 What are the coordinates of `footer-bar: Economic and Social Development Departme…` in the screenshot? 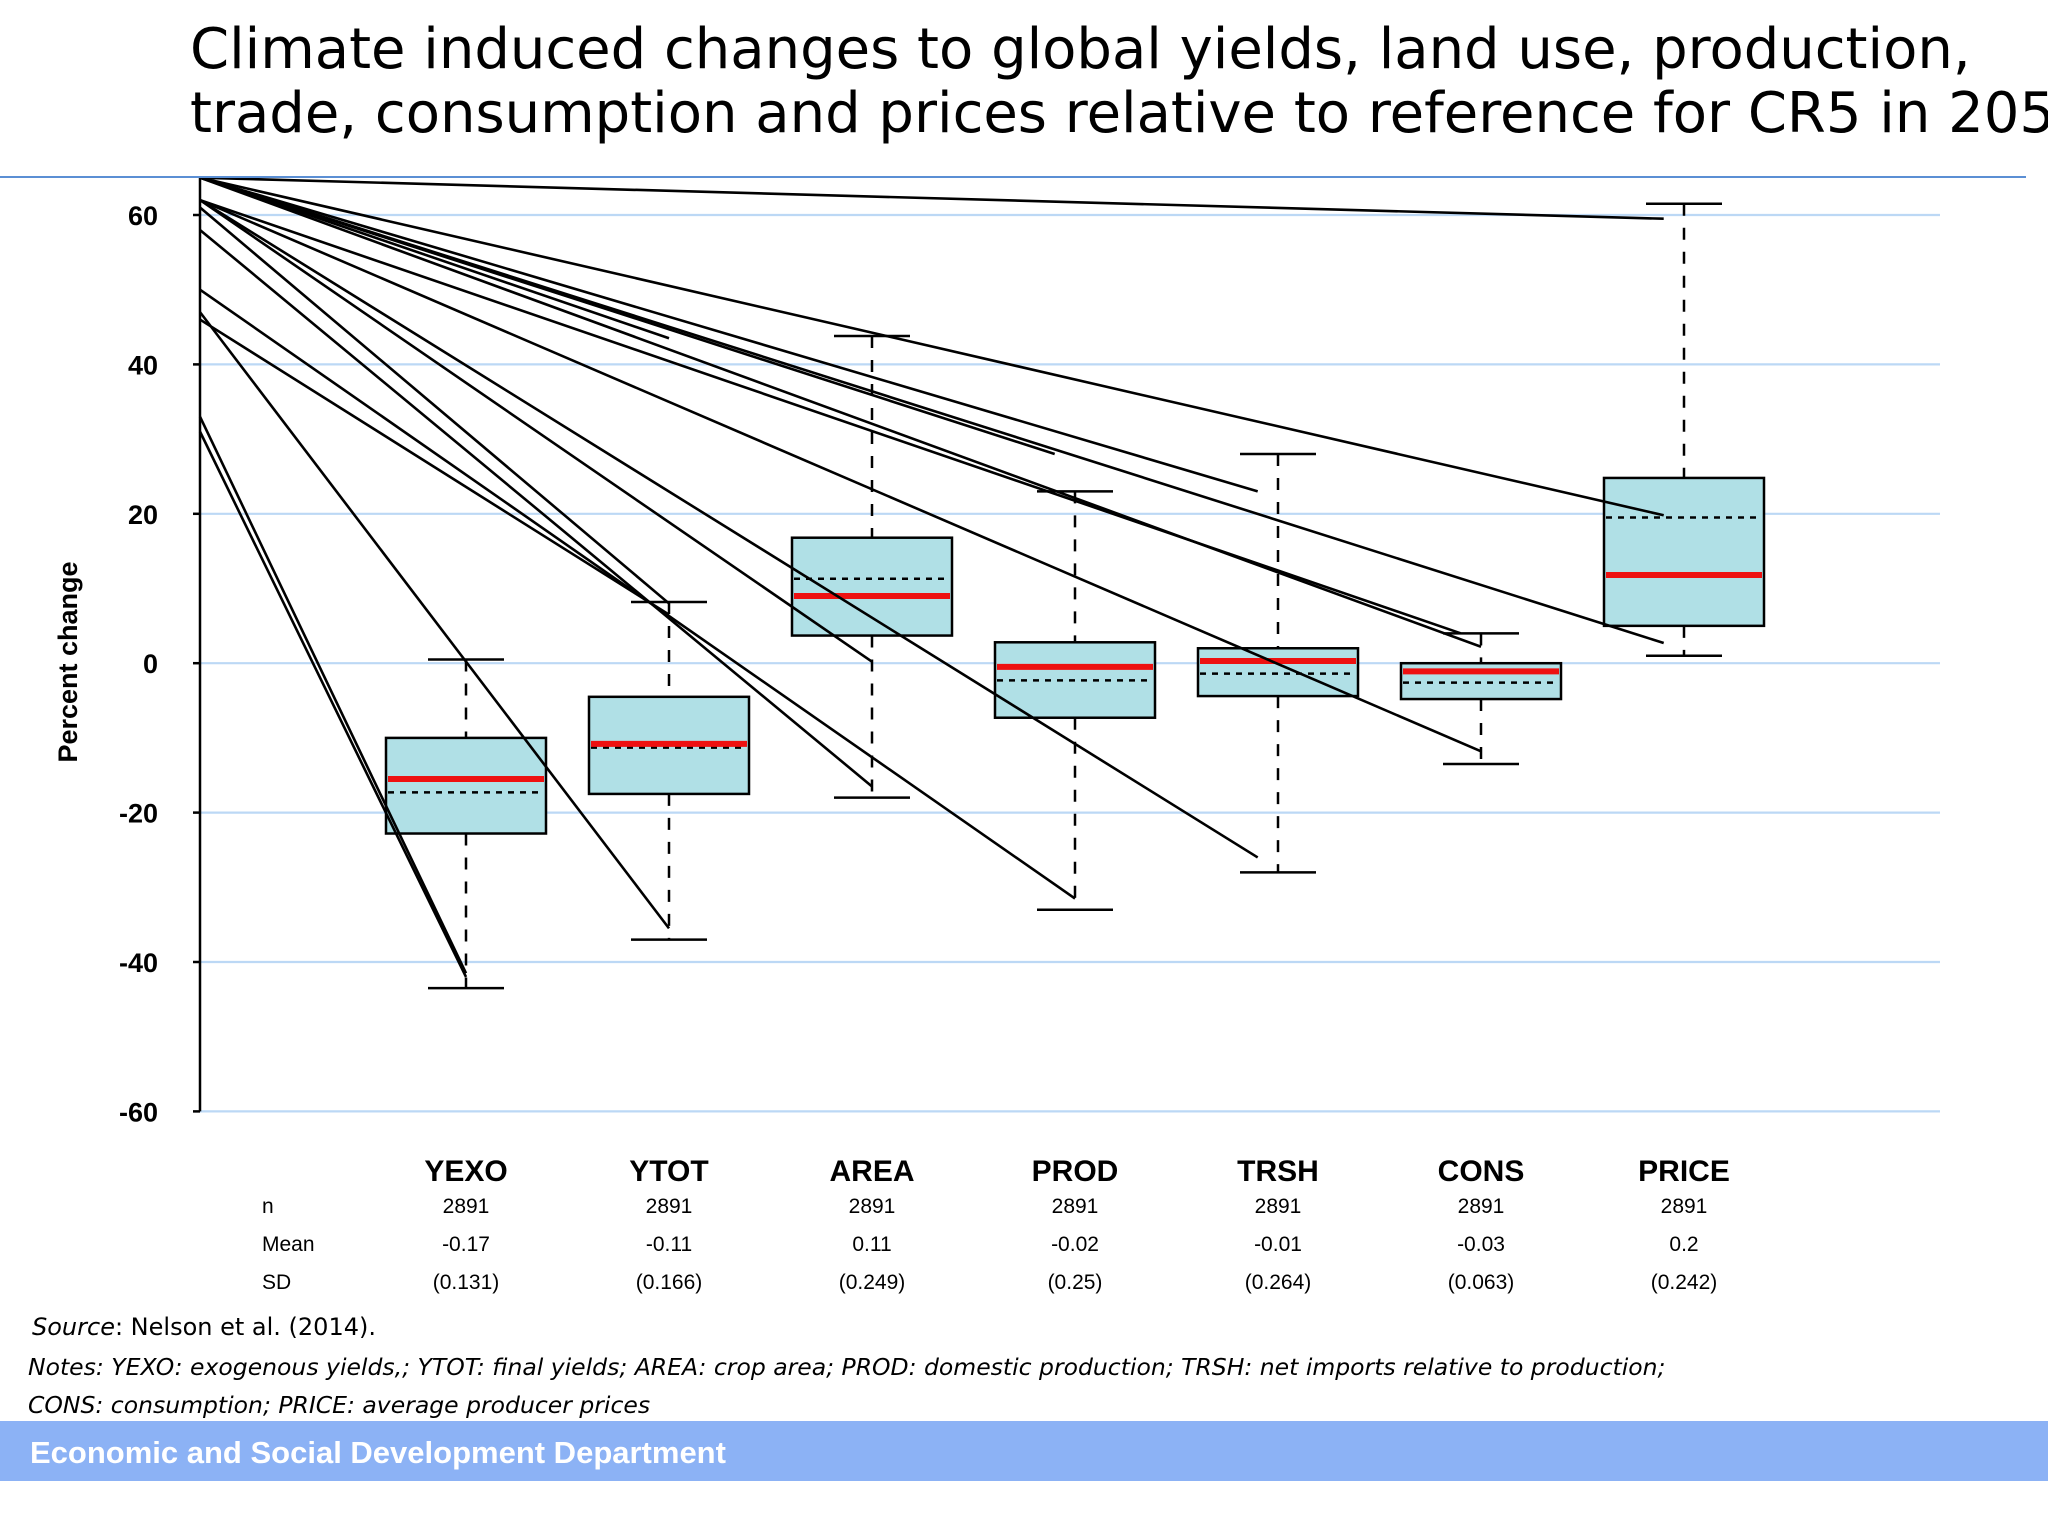 It's located at (1024, 1451).